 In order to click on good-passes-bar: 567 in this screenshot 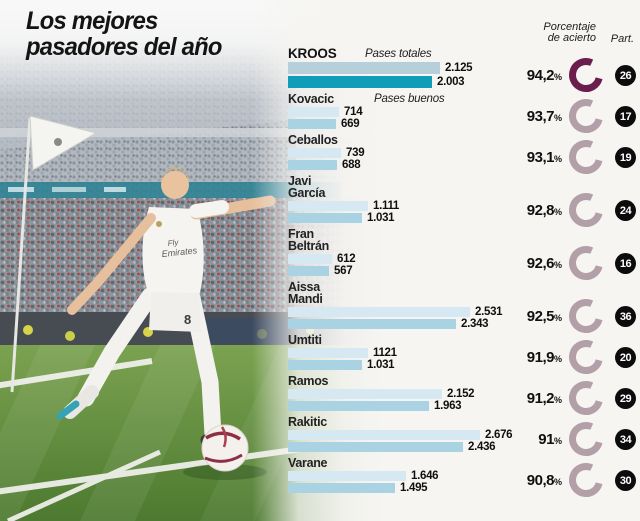, I will do `click(320, 271)`.